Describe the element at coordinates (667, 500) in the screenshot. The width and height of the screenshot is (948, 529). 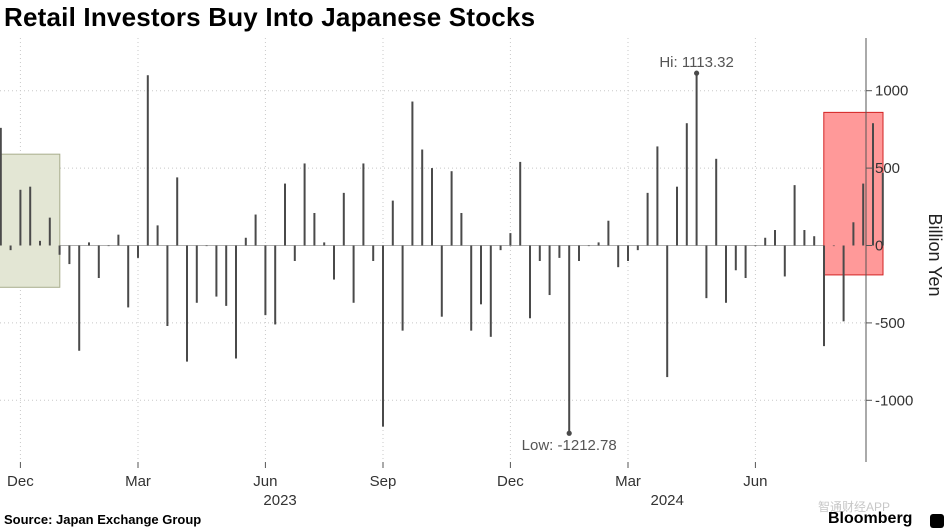
I see `x-year-label: 2024` at that location.